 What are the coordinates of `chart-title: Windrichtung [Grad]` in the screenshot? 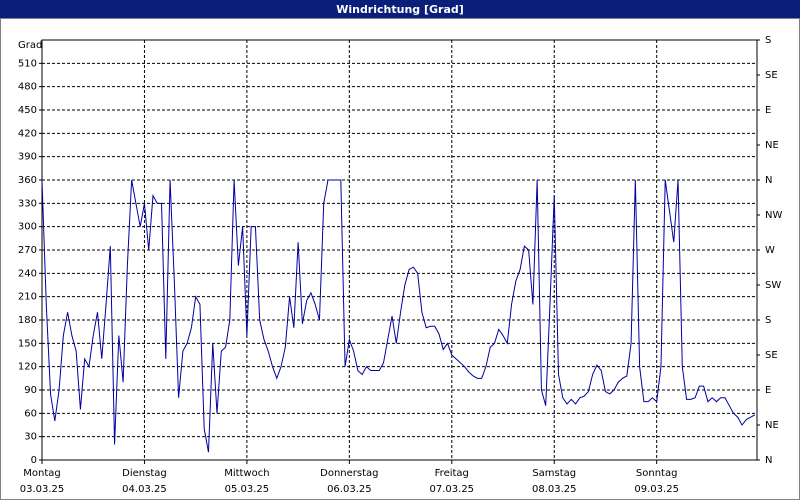 It's located at (400, 9).